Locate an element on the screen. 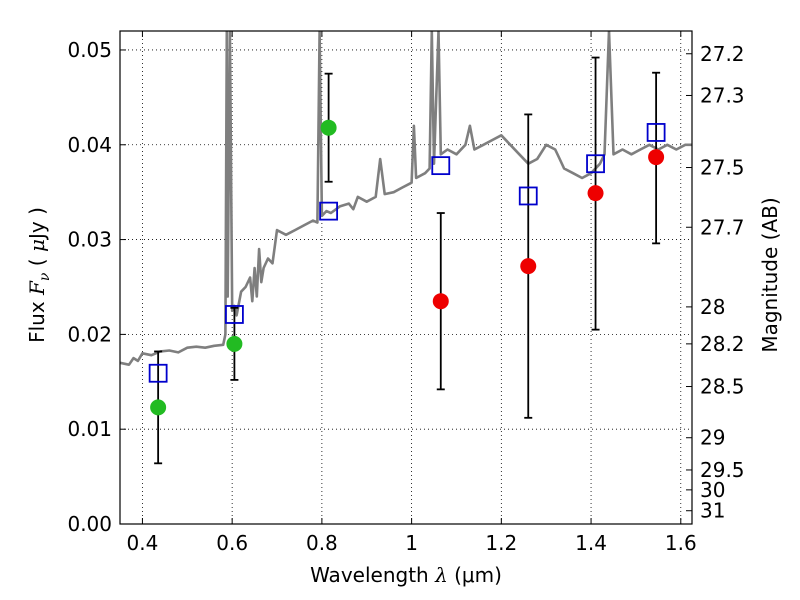 This screenshot has width=800, height=600. y2-tick-label: 28.5 is located at coordinates (722, 387).